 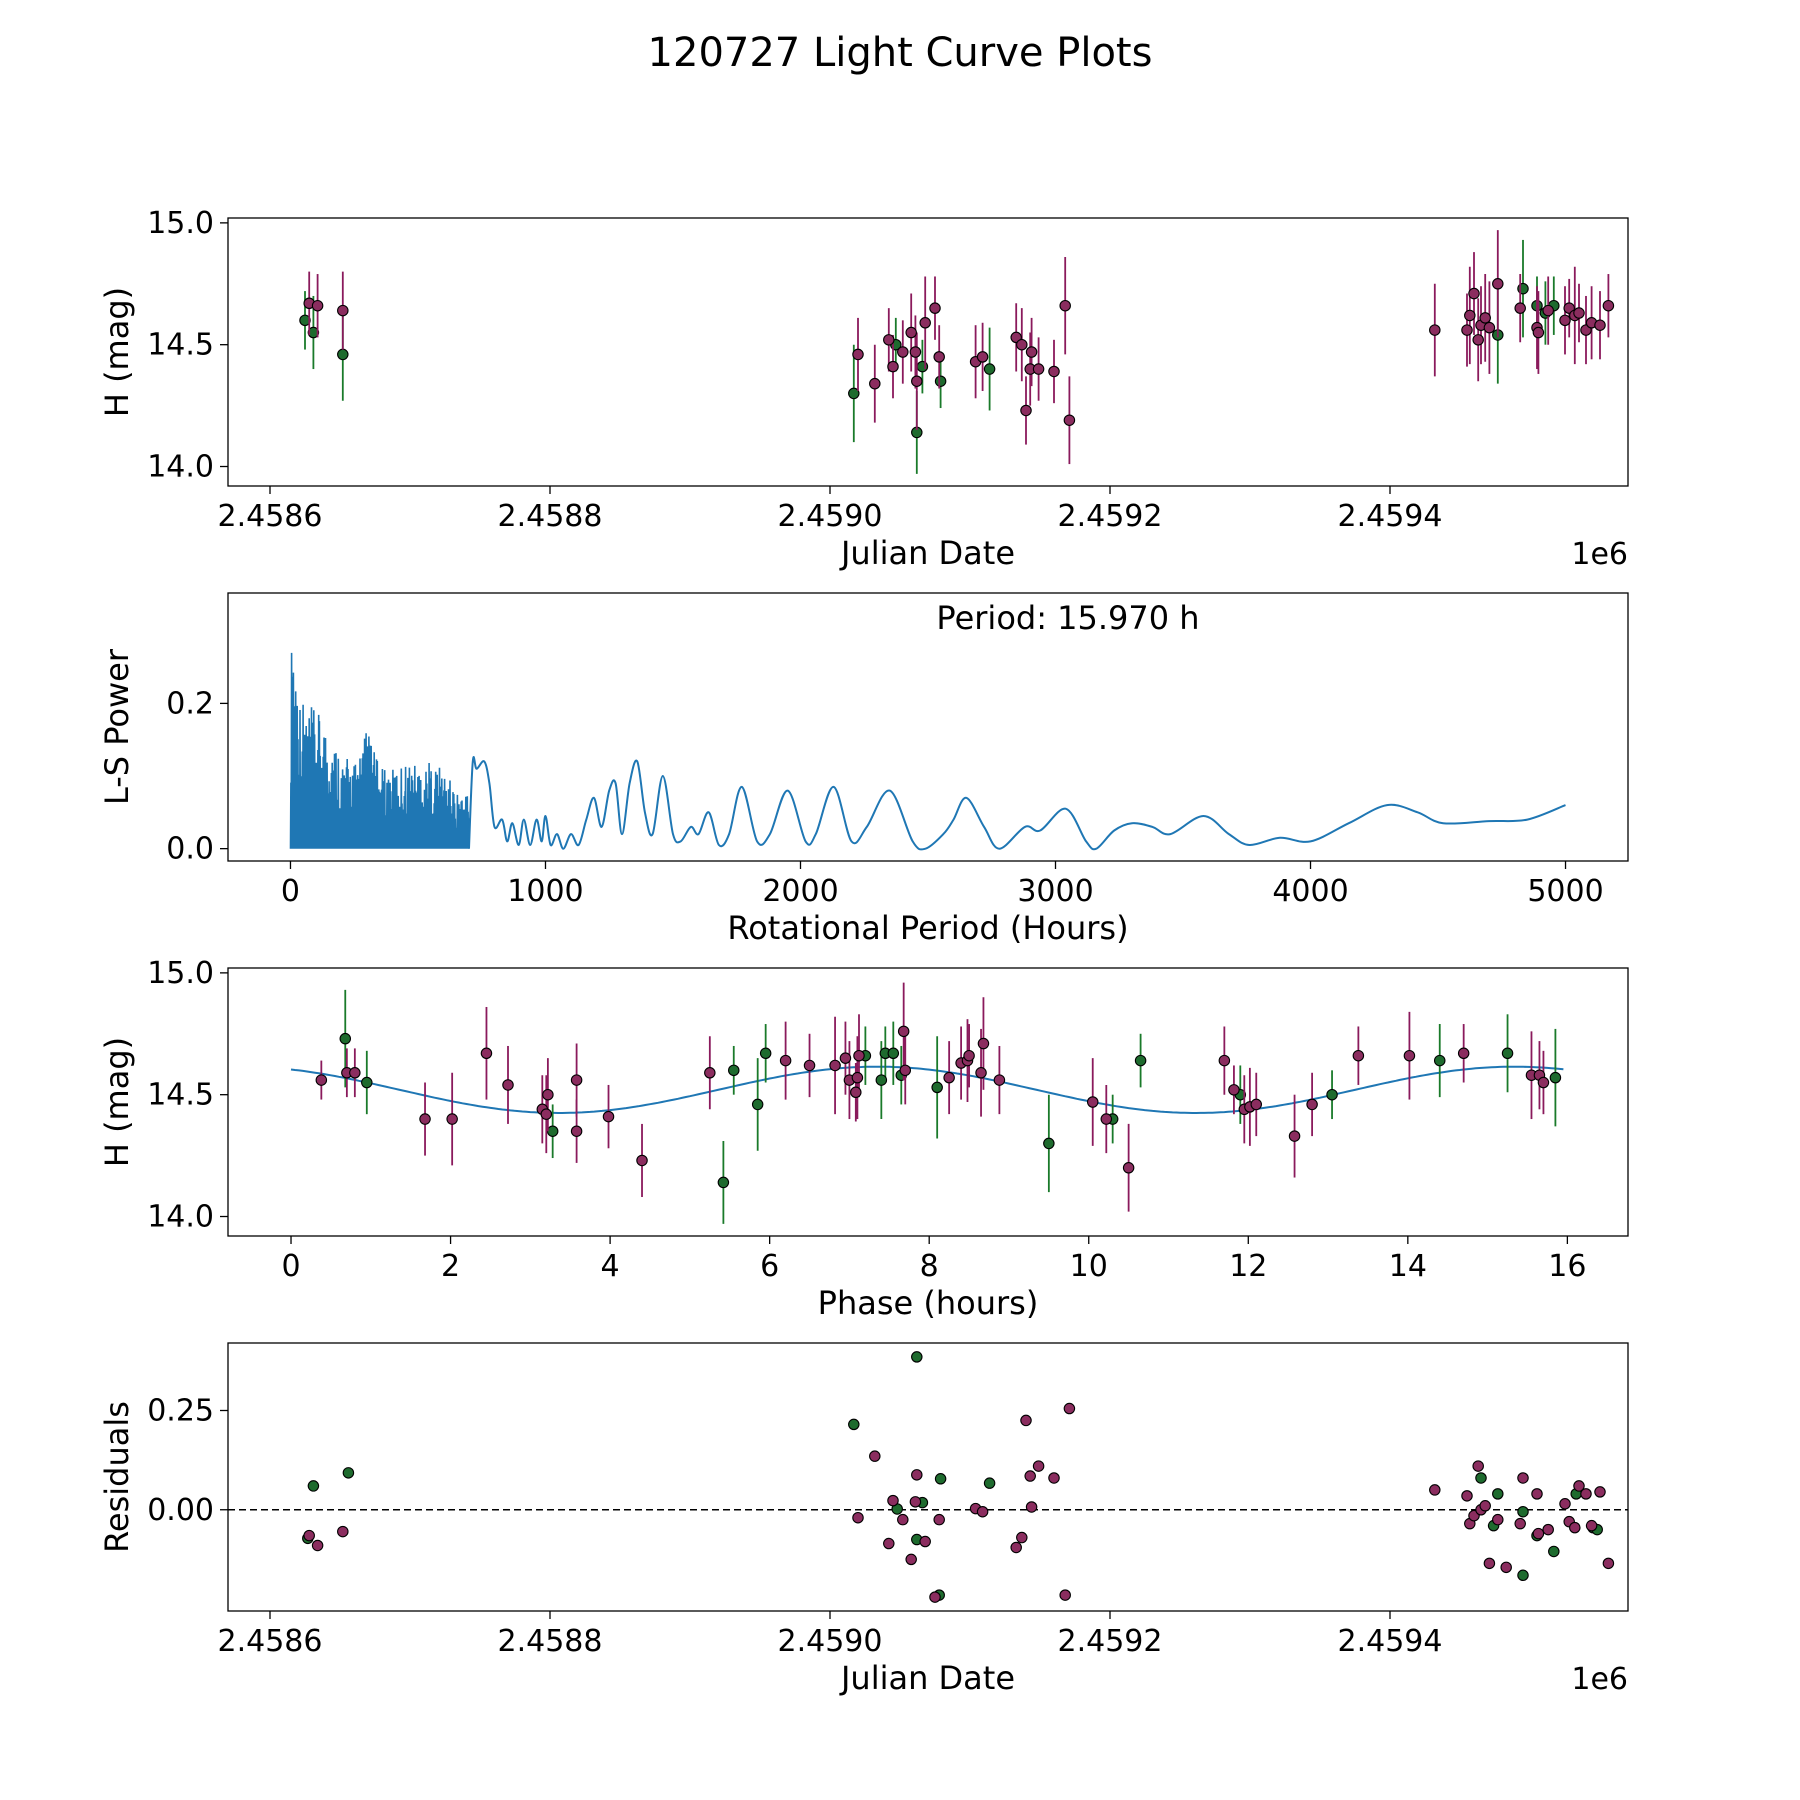 What do you see at coordinates (610, 1266) in the screenshot?
I see `x-tick-label: 4` at bounding box center [610, 1266].